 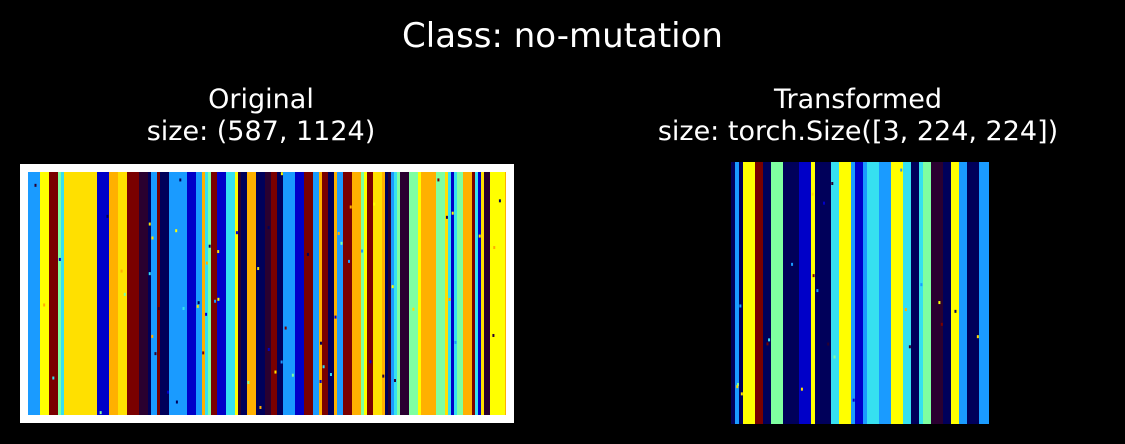 I want to click on transformed-title-line1: Transformed, so click(x=858, y=99).